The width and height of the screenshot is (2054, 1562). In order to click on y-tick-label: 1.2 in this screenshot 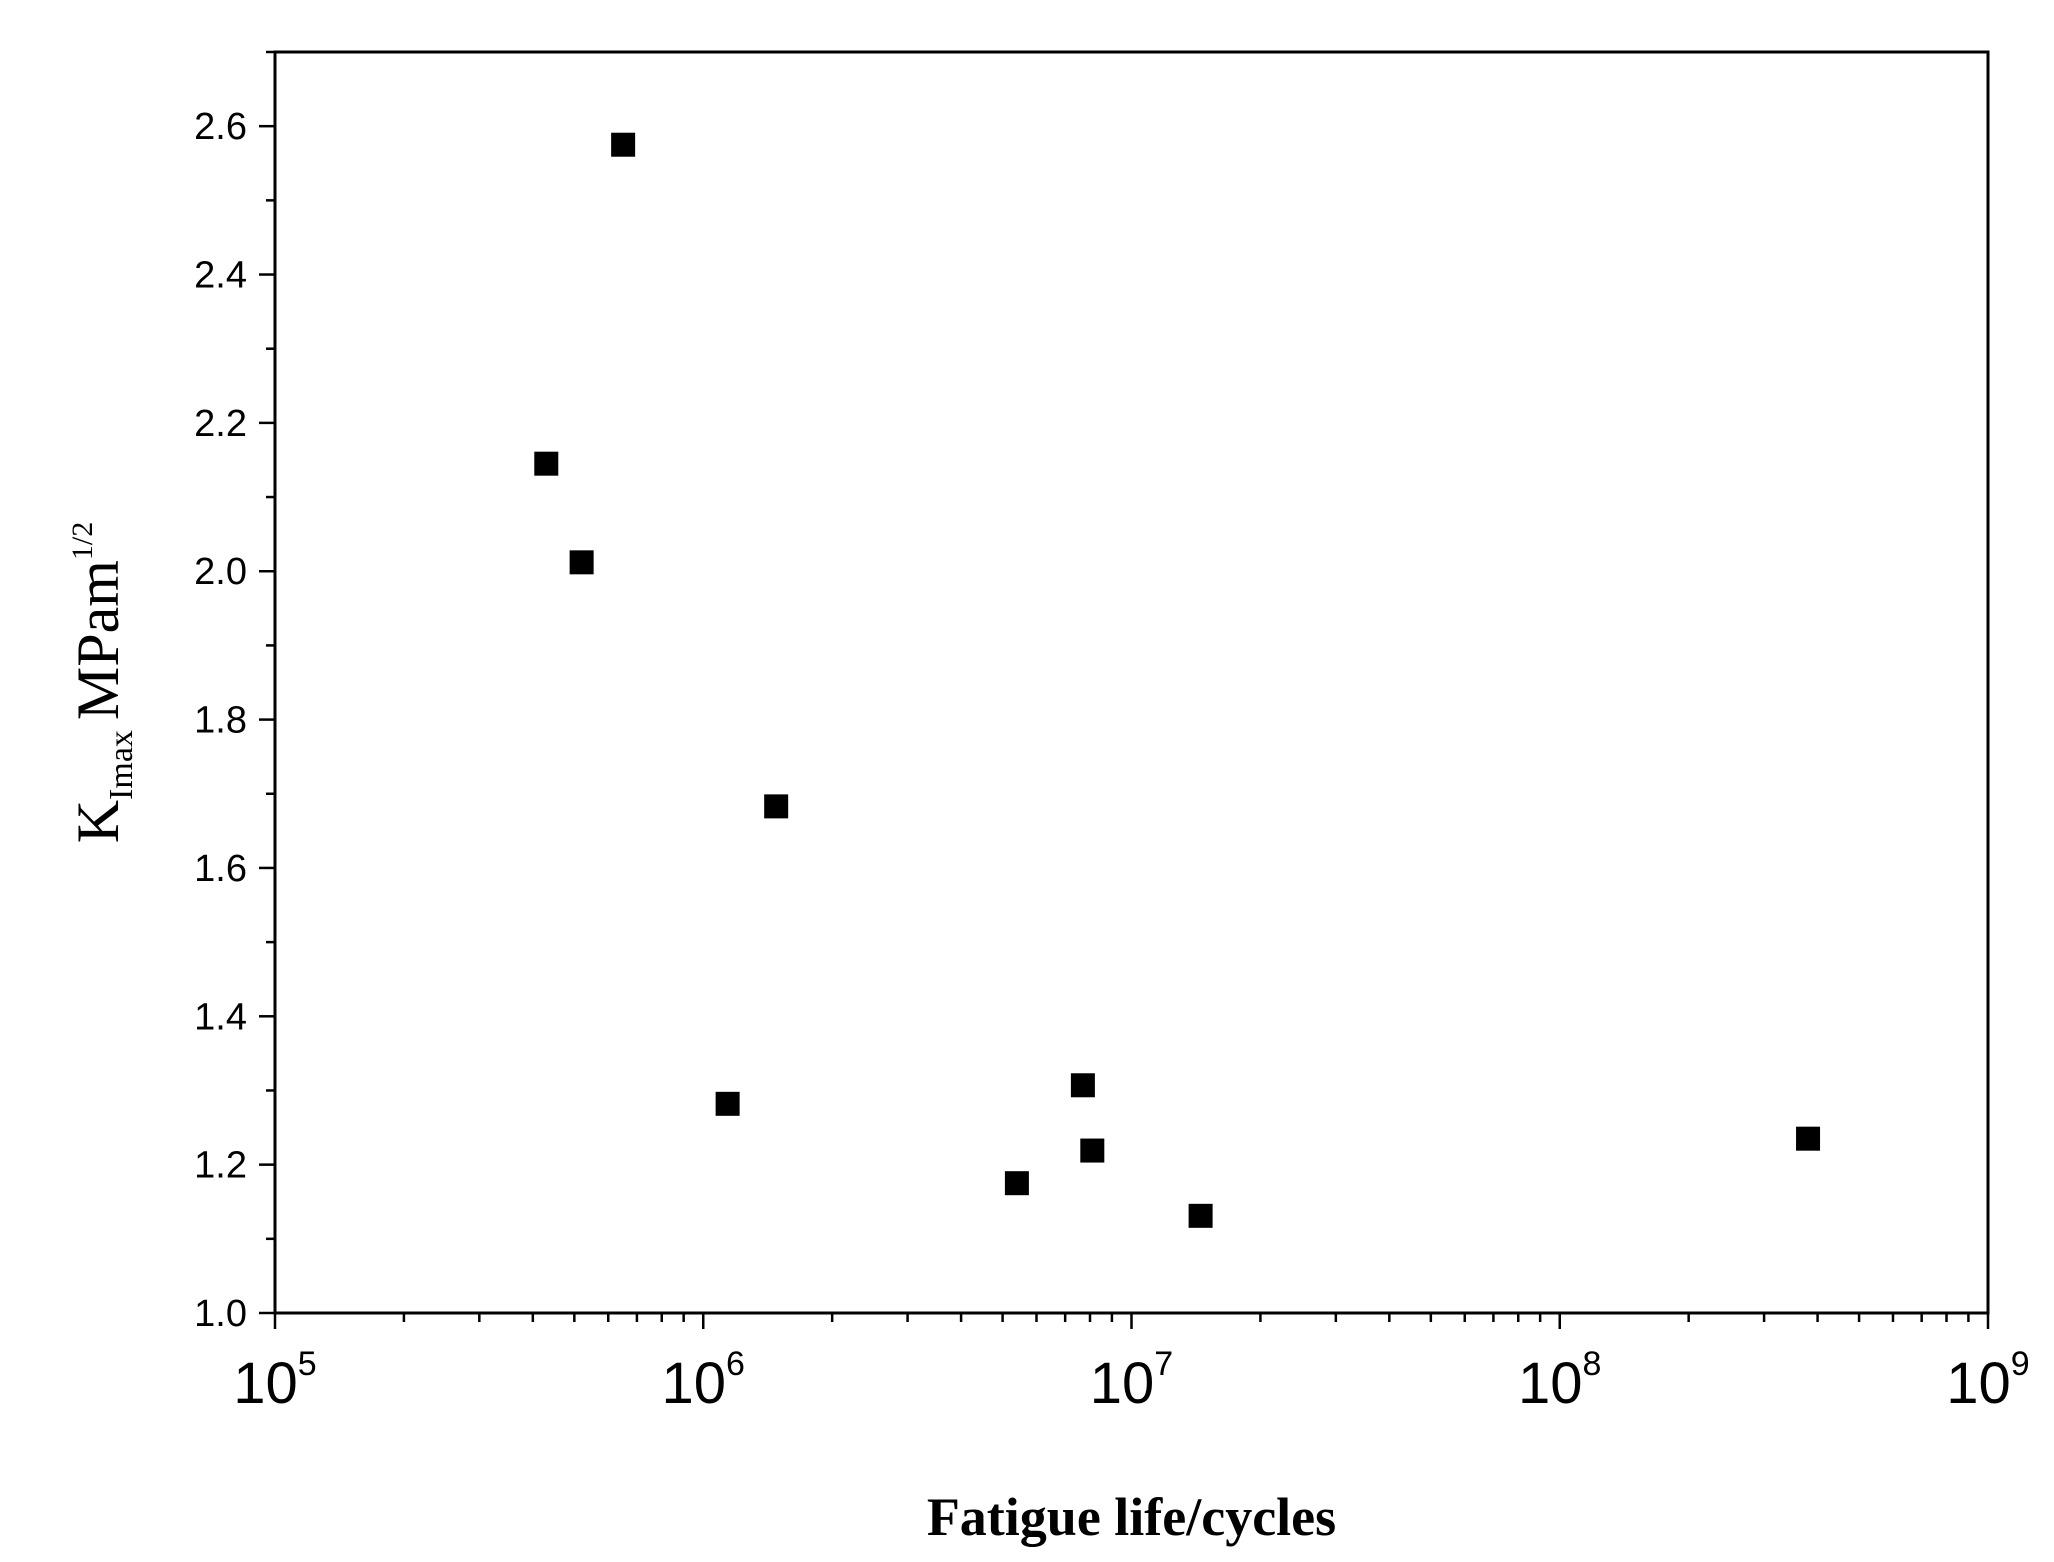, I will do `click(220, 1166)`.